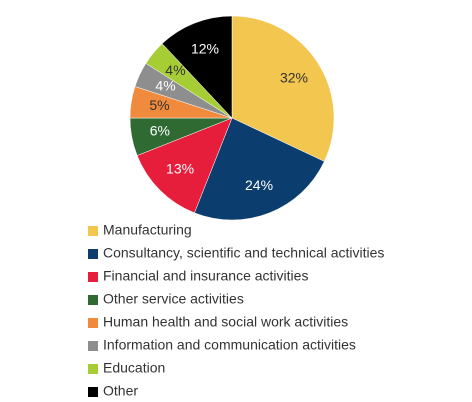 The height and width of the screenshot is (402, 472). I want to click on legend-label: Financial and insurance activities, so click(205, 276).